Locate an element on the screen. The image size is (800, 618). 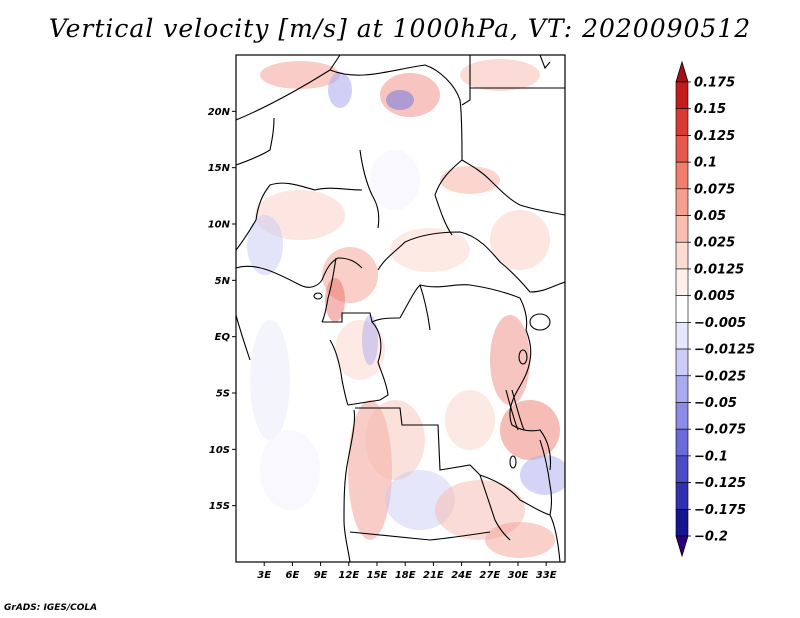
colorbar-label: −0.175 is located at coordinates (720, 510).